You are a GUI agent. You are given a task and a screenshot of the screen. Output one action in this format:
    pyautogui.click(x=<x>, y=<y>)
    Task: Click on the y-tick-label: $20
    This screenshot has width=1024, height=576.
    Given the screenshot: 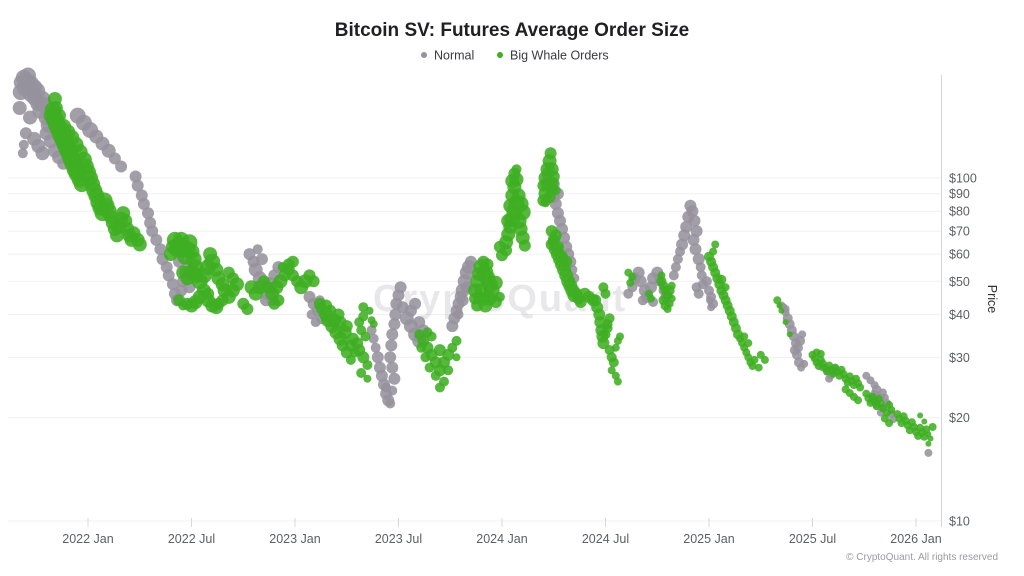 What is the action you would take?
    pyautogui.click(x=959, y=418)
    